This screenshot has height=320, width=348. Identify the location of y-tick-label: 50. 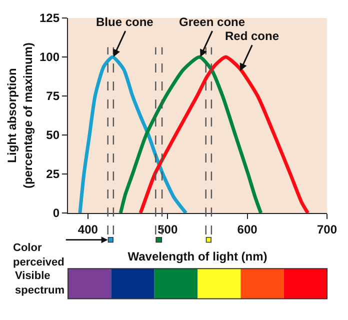
(53, 135).